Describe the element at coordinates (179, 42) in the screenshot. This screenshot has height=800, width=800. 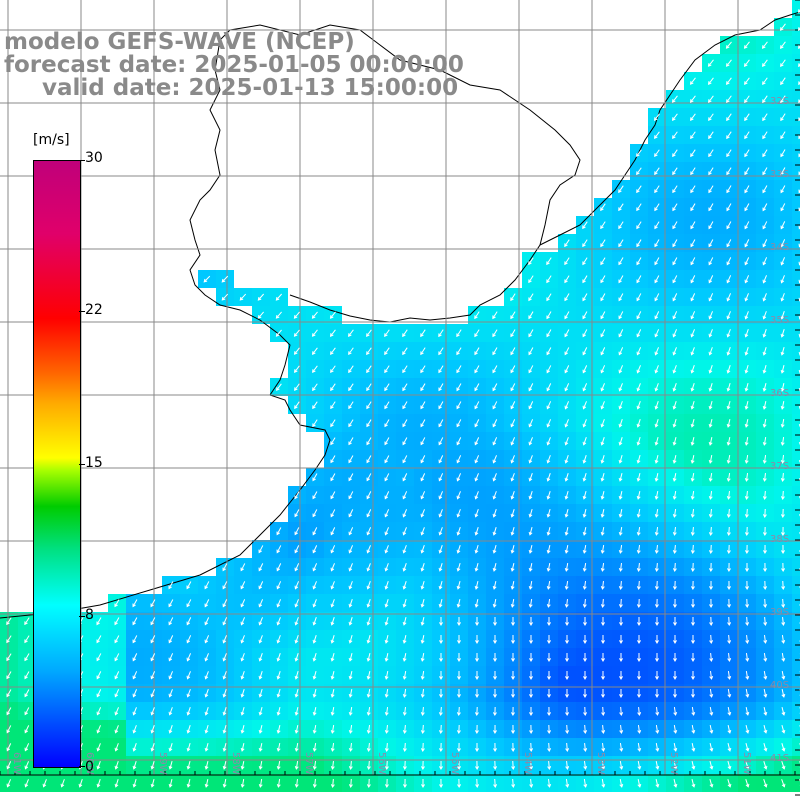
I see `title-model: modelo GEFS-WAVE (NCEP)` at that location.